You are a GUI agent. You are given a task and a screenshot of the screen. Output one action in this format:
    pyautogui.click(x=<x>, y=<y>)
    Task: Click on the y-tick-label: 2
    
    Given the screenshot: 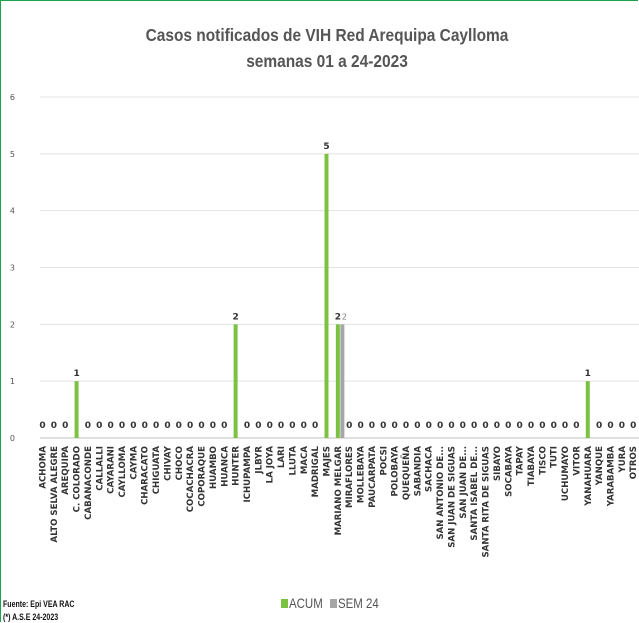 What is the action you would take?
    pyautogui.click(x=12, y=324)
    